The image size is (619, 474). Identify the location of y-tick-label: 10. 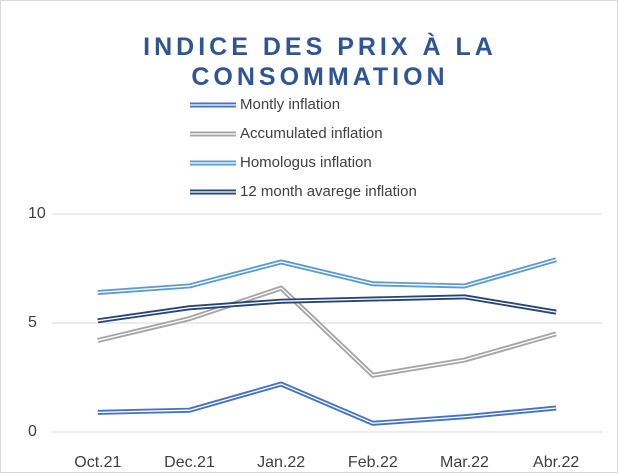
(37, 213).